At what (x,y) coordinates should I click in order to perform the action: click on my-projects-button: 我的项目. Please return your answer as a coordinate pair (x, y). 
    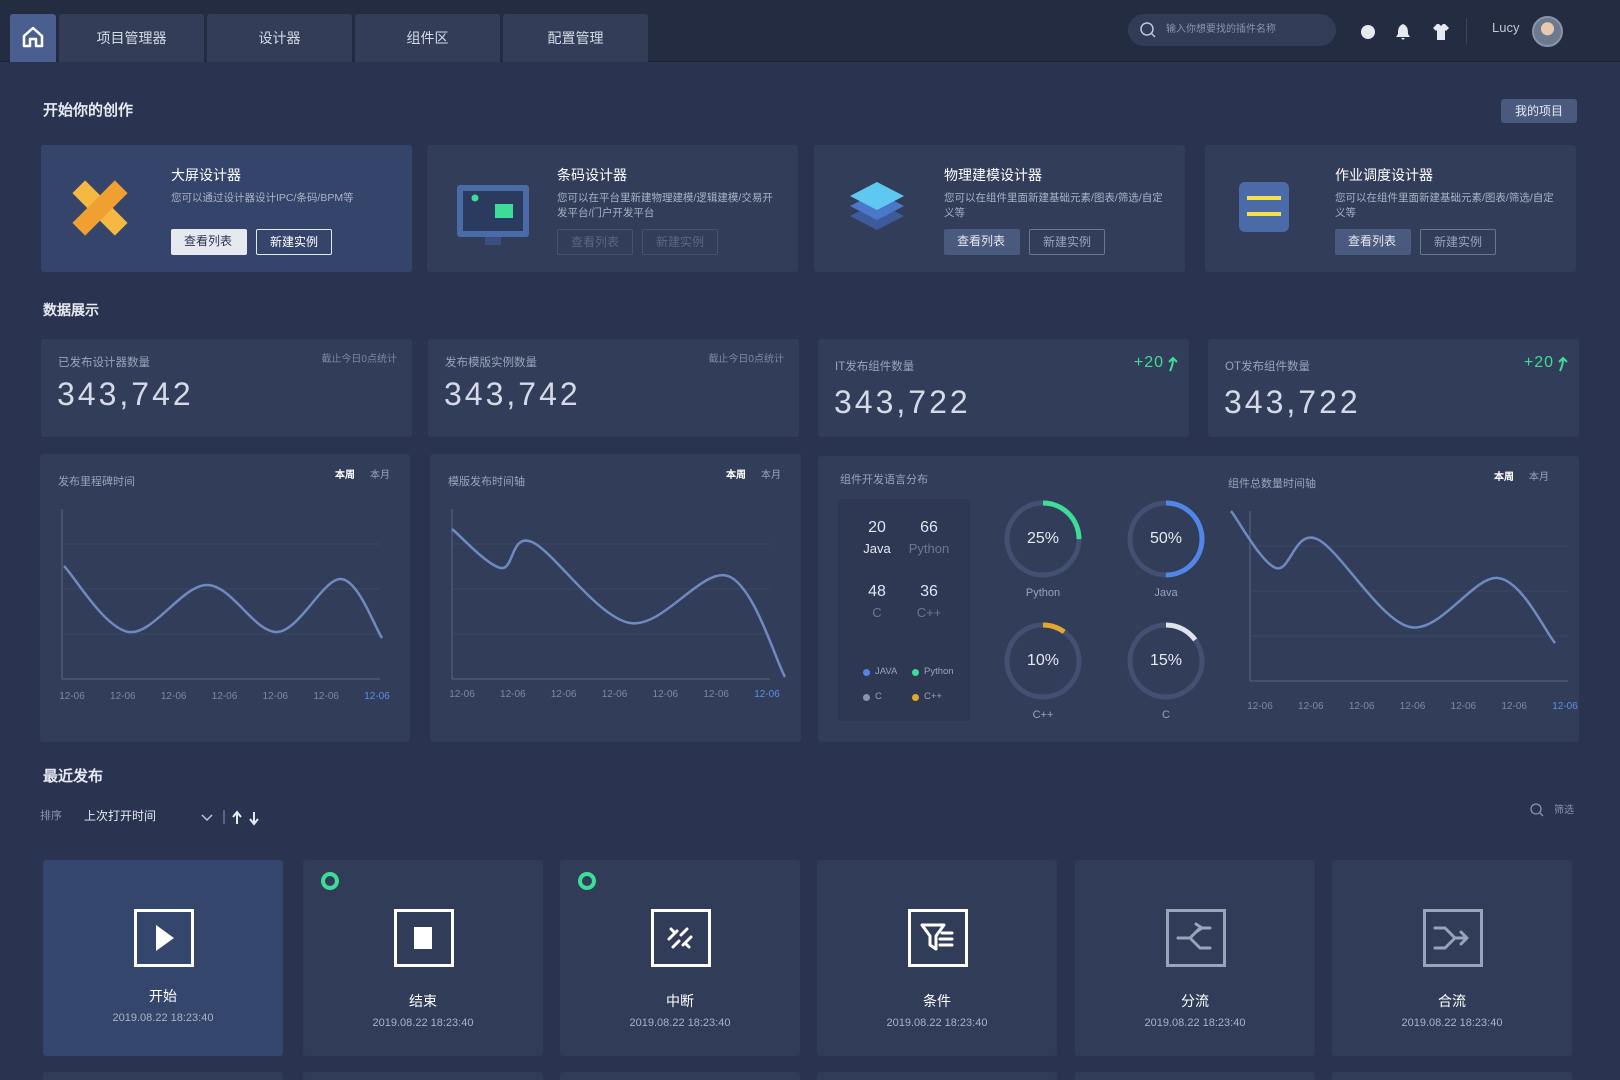
    Looking at the image, I should click on (1539, 111).